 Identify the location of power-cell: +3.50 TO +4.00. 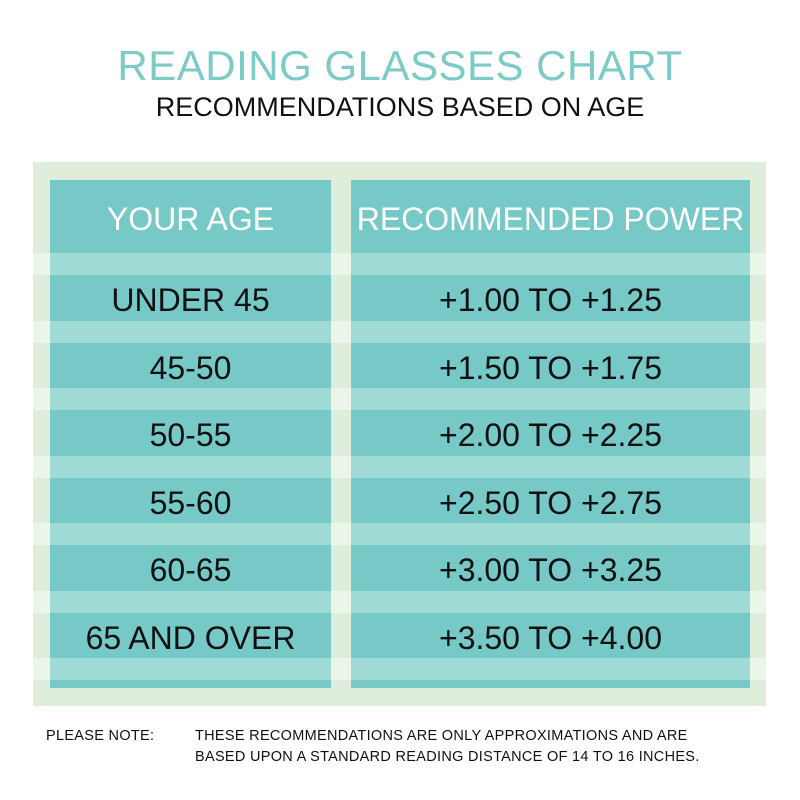
(550, 637).